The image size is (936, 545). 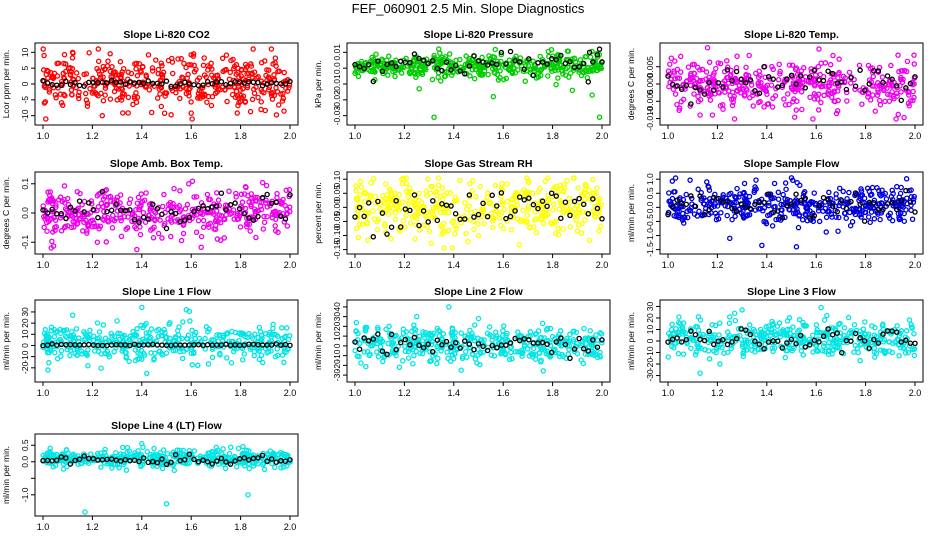 What do you see at coordinates (25, 356) in the screenshot?
I see `y-tick-label: -10` at bounding box center [25, 356].